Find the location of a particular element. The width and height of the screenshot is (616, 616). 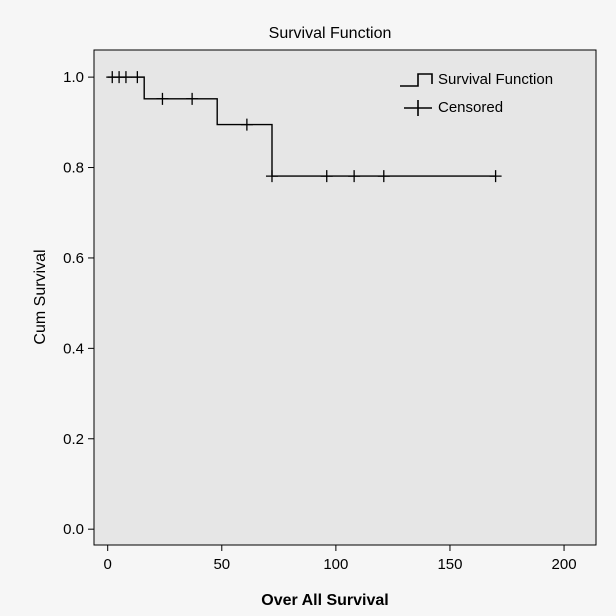

legend-label-survival-function: Survival Function is located at coordinates (495, 79).